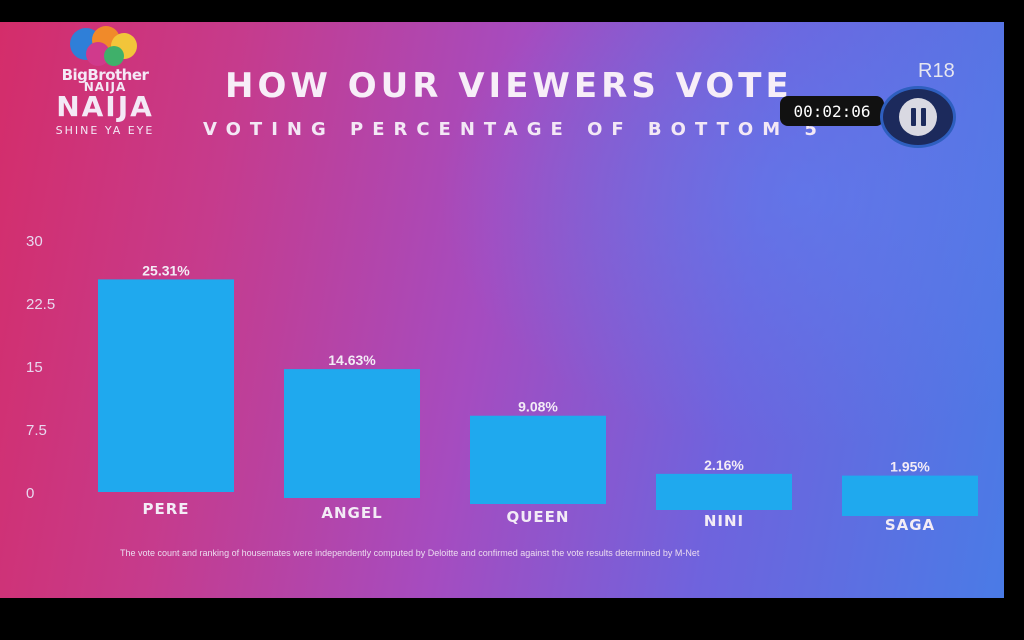  What do you see at coordinates (165, 509) in the screenshot?
I see `x-tick-label: PERE` at bounding box center [165, 509].